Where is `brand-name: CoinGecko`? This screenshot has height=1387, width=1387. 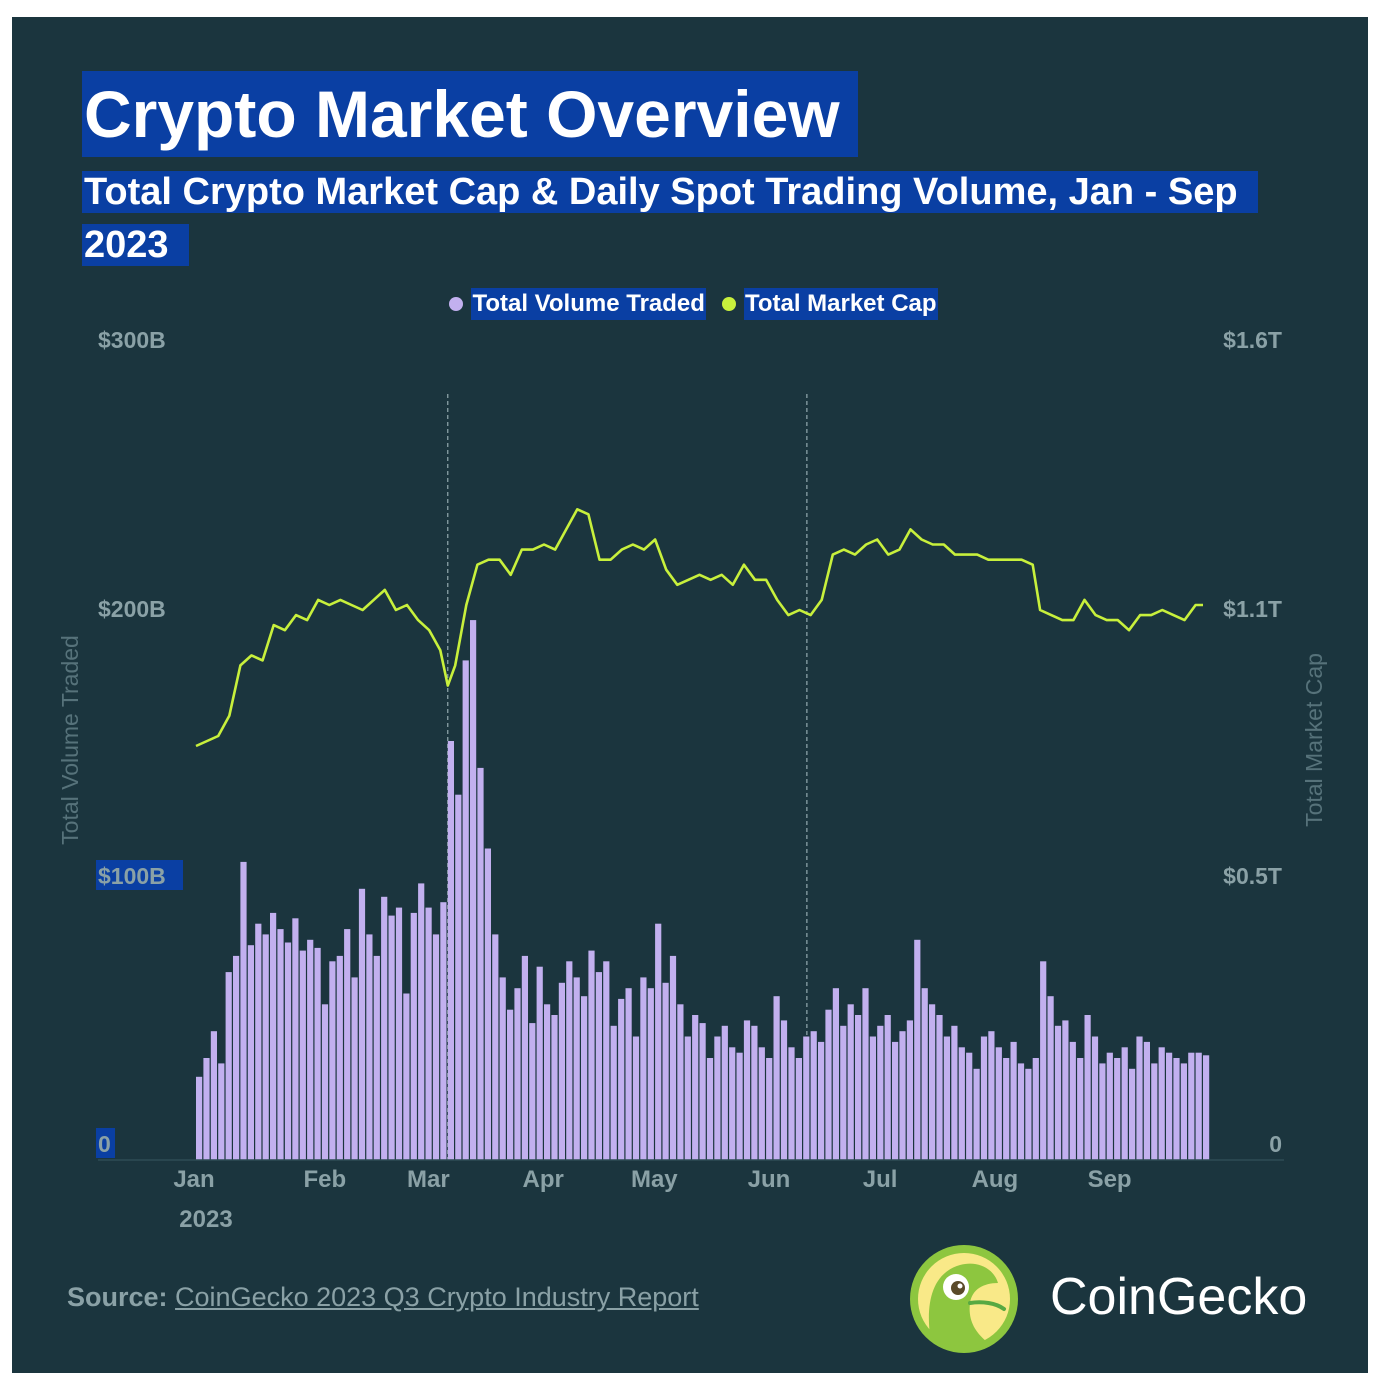
brand-name: CoinGecko is located at coordinates (1179, 1297).